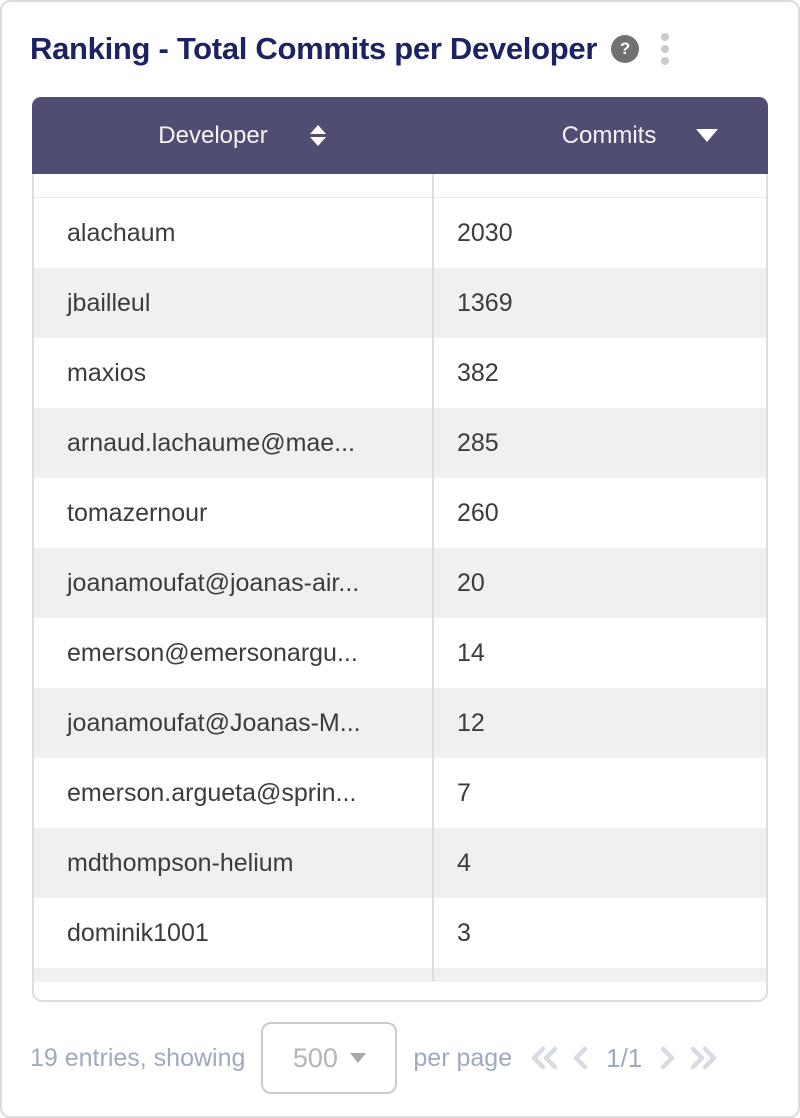  What do you see at coordinates (471, 582) in the screenshot?
I see `commits-cell: 20` at bounding box center [471, 582].